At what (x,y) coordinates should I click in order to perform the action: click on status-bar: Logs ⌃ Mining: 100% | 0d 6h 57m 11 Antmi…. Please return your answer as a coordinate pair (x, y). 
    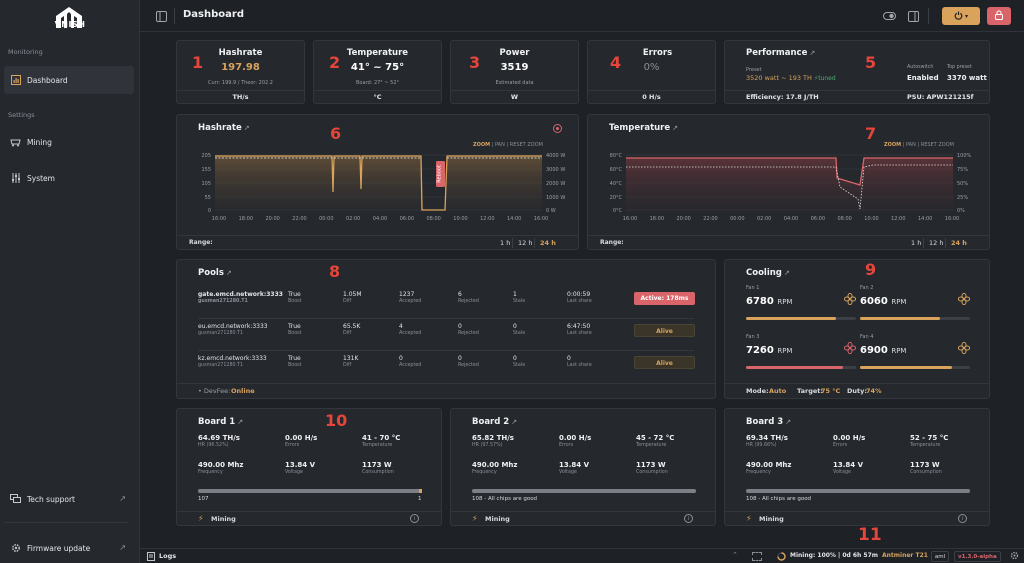
    Looking at the image, I should click on (582, 544).